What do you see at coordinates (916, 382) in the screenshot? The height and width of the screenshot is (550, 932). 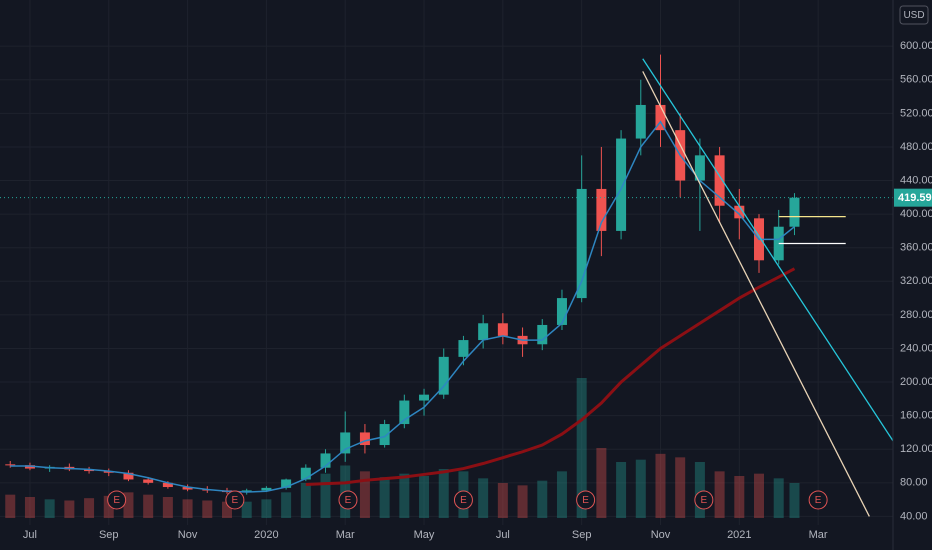 I see `y-tick-label: 200.00` at bounding box center [916, 382].